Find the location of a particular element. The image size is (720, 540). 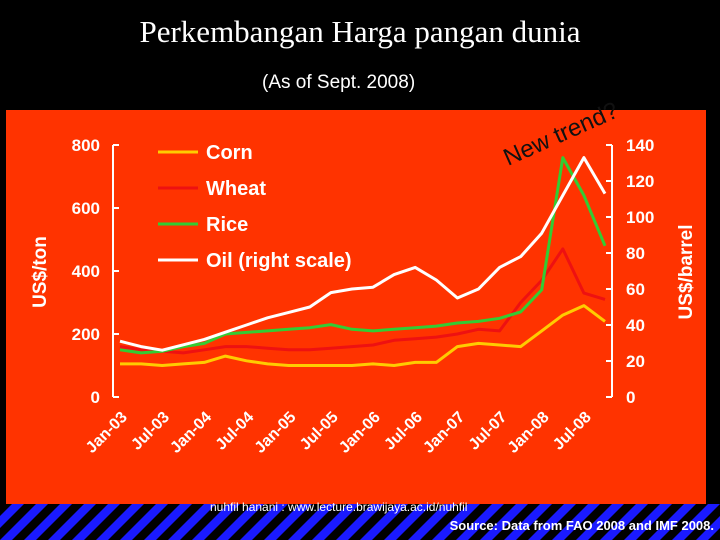

subtitle: (As of Sept. 2008) is located at coordinates (339, 82).